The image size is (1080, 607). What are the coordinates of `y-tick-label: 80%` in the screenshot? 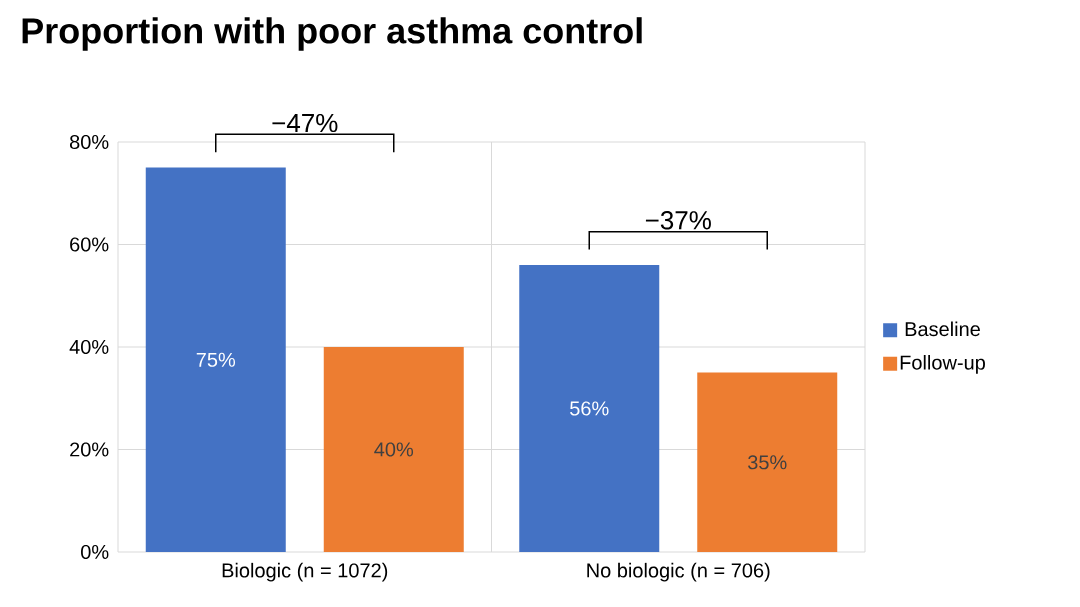 It's located at (89, 142).